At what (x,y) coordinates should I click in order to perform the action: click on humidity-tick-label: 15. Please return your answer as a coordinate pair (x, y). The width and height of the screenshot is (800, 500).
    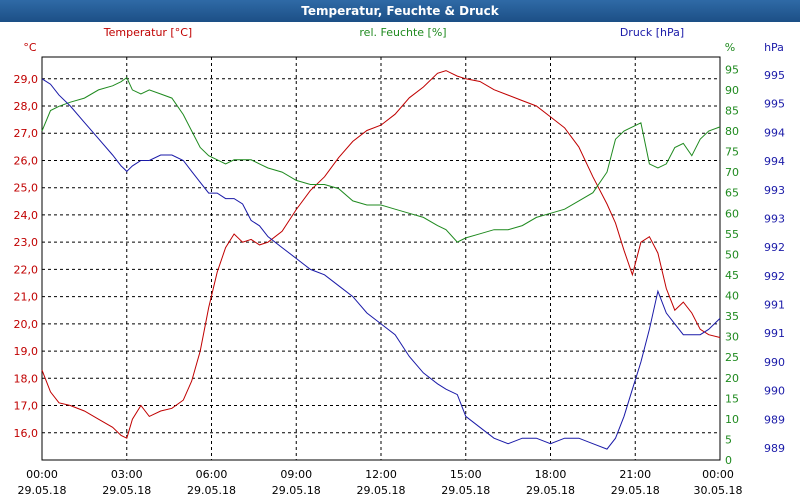
    Looking at the image, I should click on (732, 398).